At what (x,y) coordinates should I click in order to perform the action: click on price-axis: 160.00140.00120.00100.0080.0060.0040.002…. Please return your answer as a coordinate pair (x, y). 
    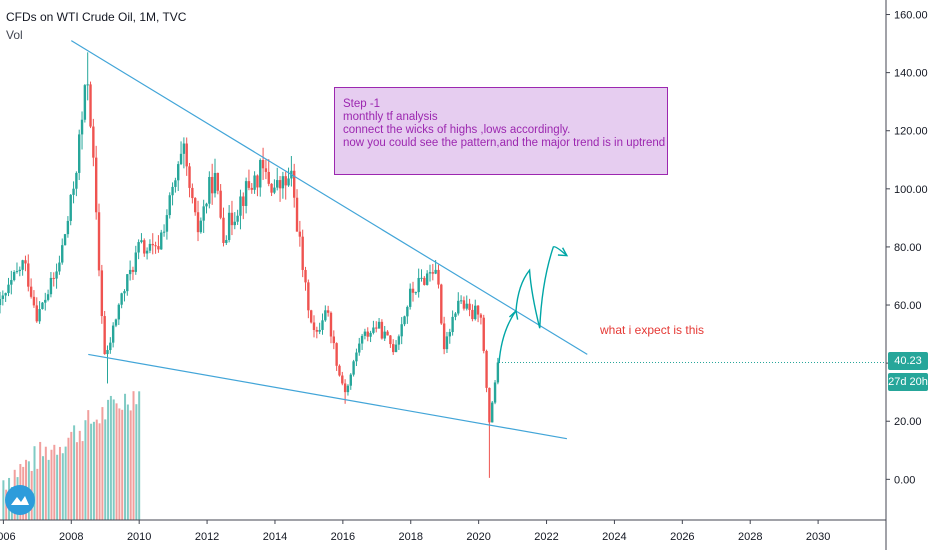
    Looking at the image, I should click on (906, 275).